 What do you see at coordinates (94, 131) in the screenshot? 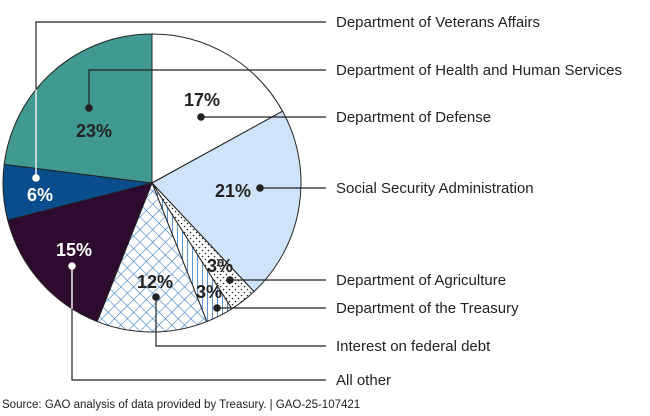
I see `data-label-department-of-health-and-human-services: 23%` at bounding box center [94, 131].